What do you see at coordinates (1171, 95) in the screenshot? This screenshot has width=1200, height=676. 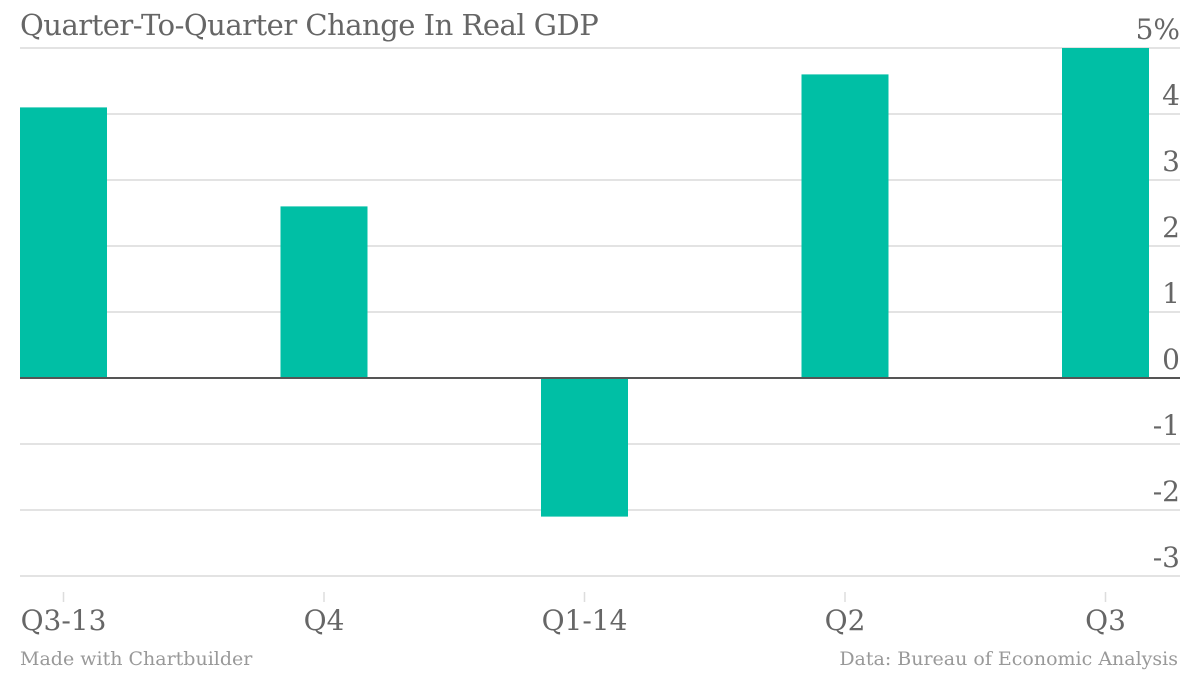 I see `y-tick-label: 4` at bounding box center [1171, 95].